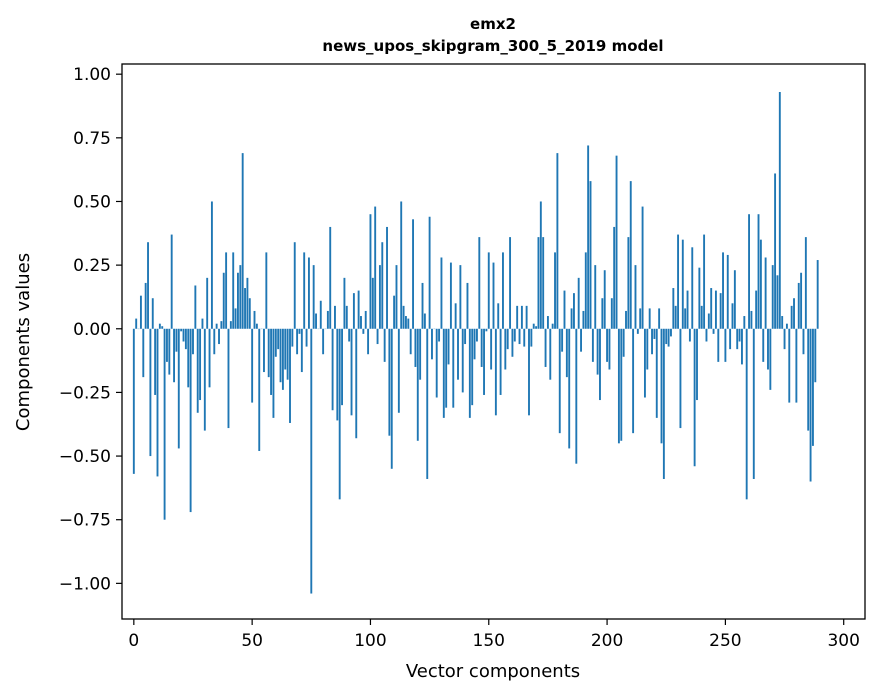  What do you see at coordinates (492, 46) in the screenshot?
I see `chart-title-line2: news_upos_skipgram_300_5_2019 model` at bounding box center [492, 46].